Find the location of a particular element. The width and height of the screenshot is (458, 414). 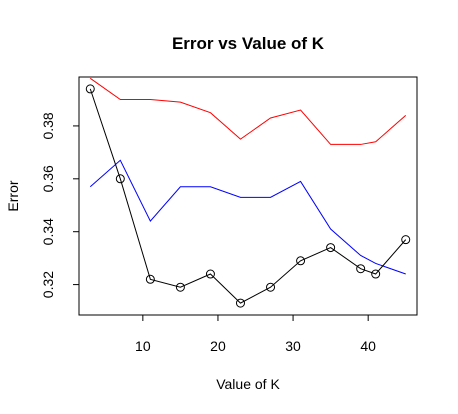

y-tick-label: 0.38 is located at coordinates (48, 125).